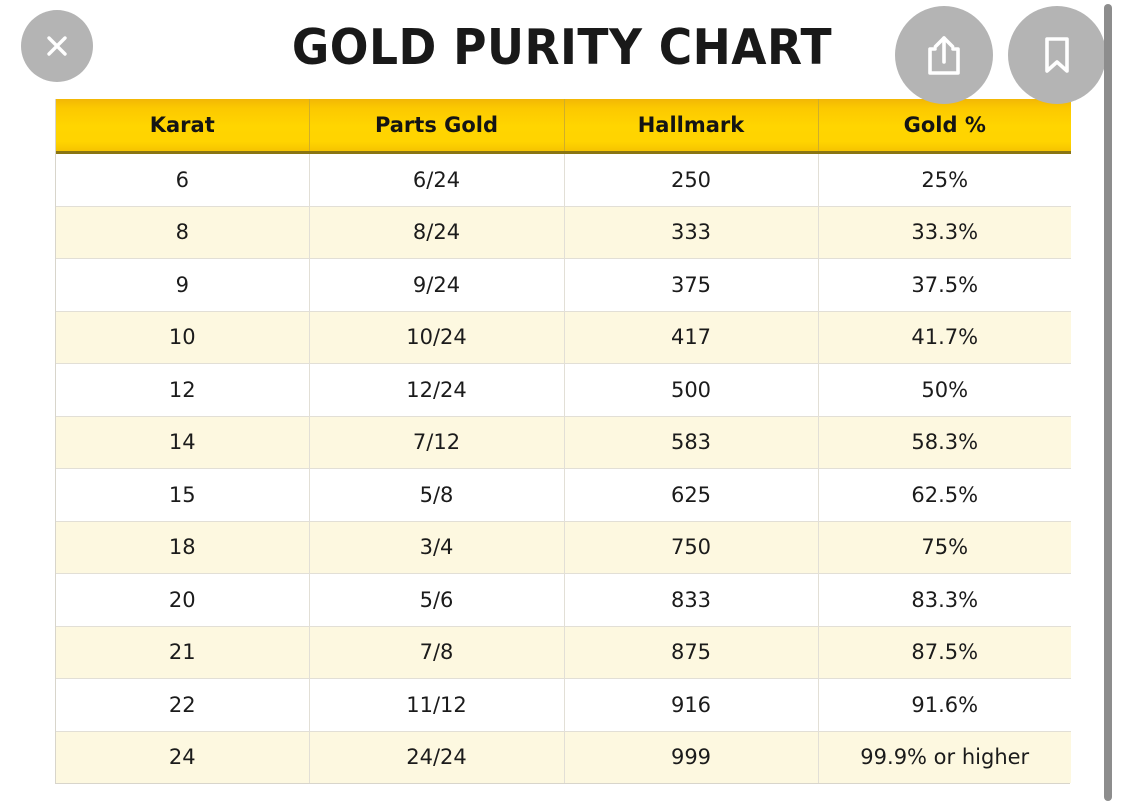 This screenshot has width=1124, height=805. I want to click on cell-hallmark: 750, so click(691, 547).